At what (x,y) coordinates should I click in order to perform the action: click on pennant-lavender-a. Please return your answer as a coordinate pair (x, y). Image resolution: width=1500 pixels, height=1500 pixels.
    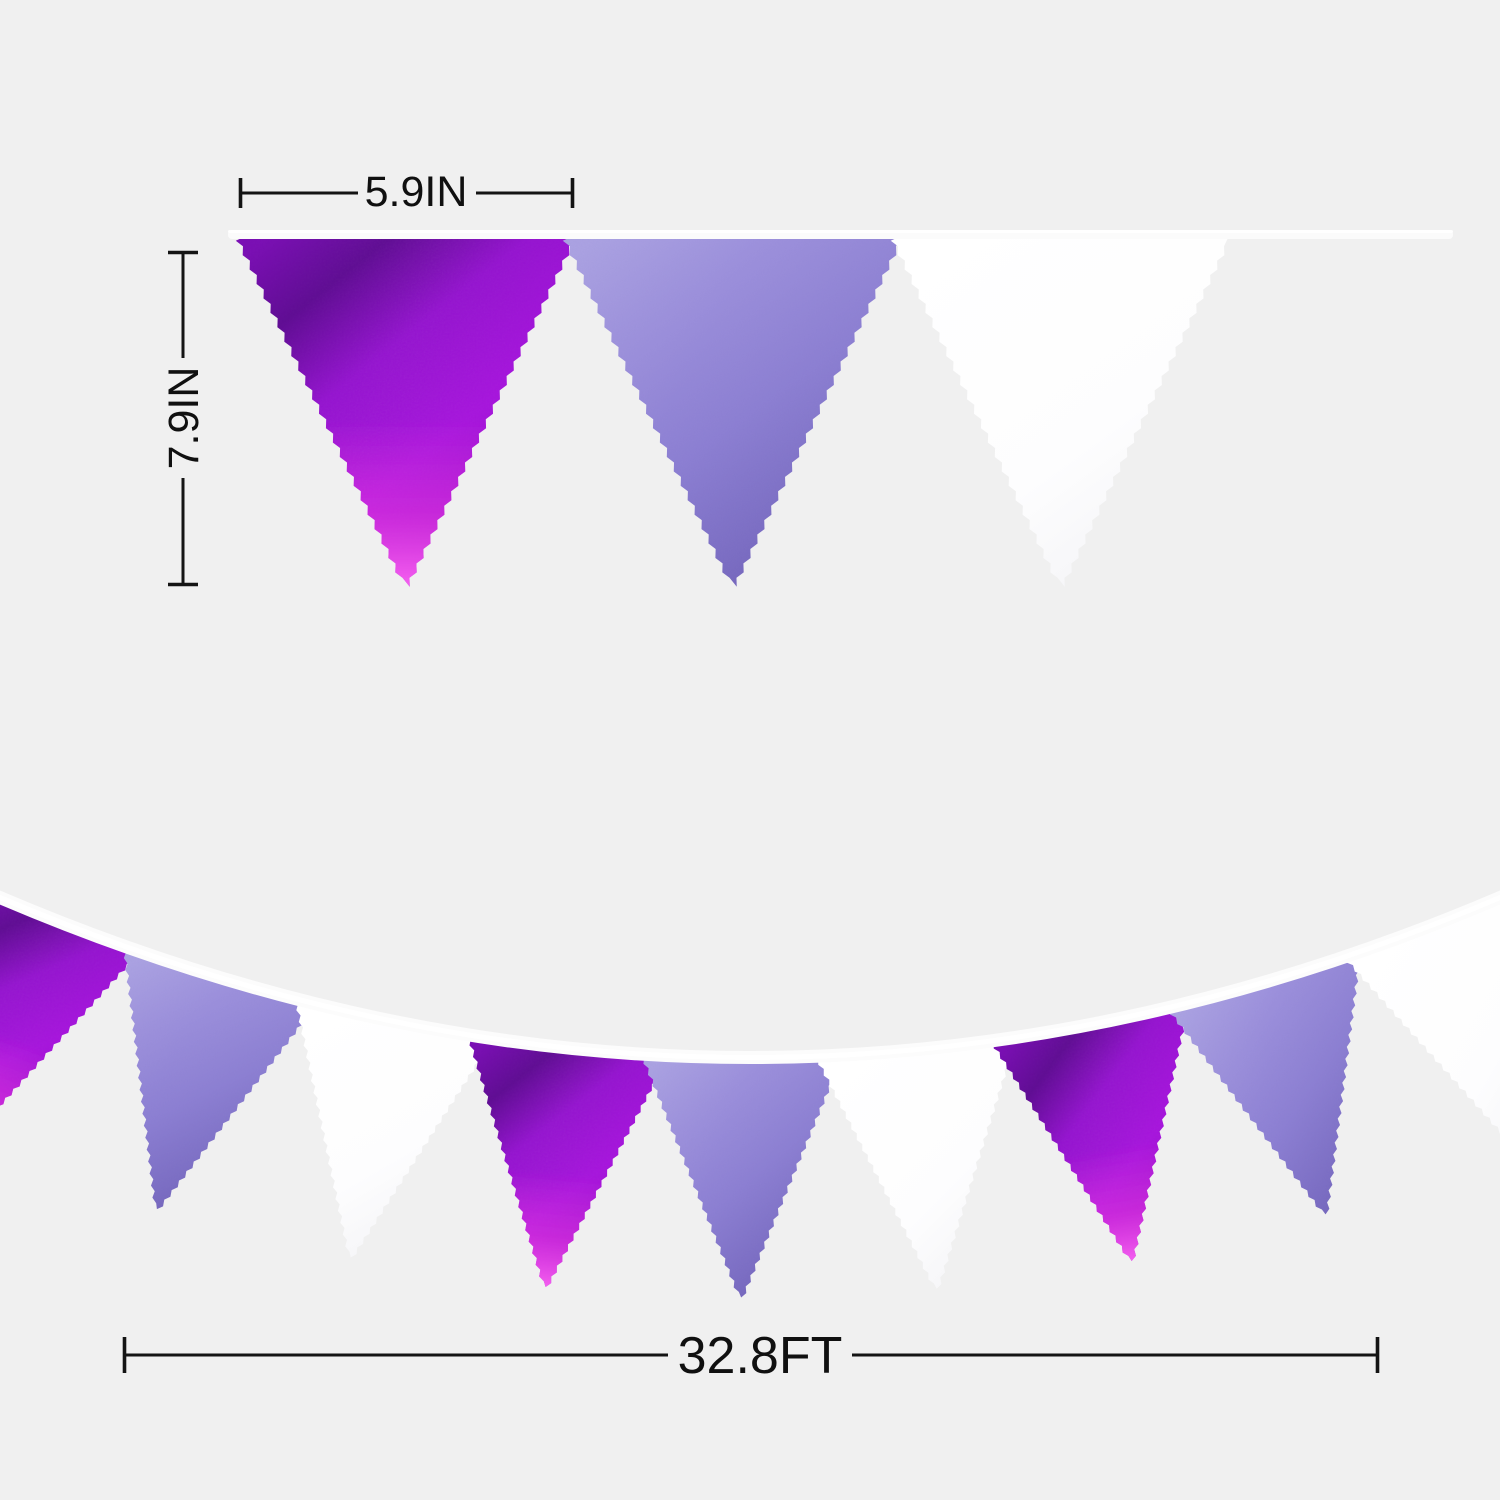
    Looking at the image, I should click on (219, 1080).